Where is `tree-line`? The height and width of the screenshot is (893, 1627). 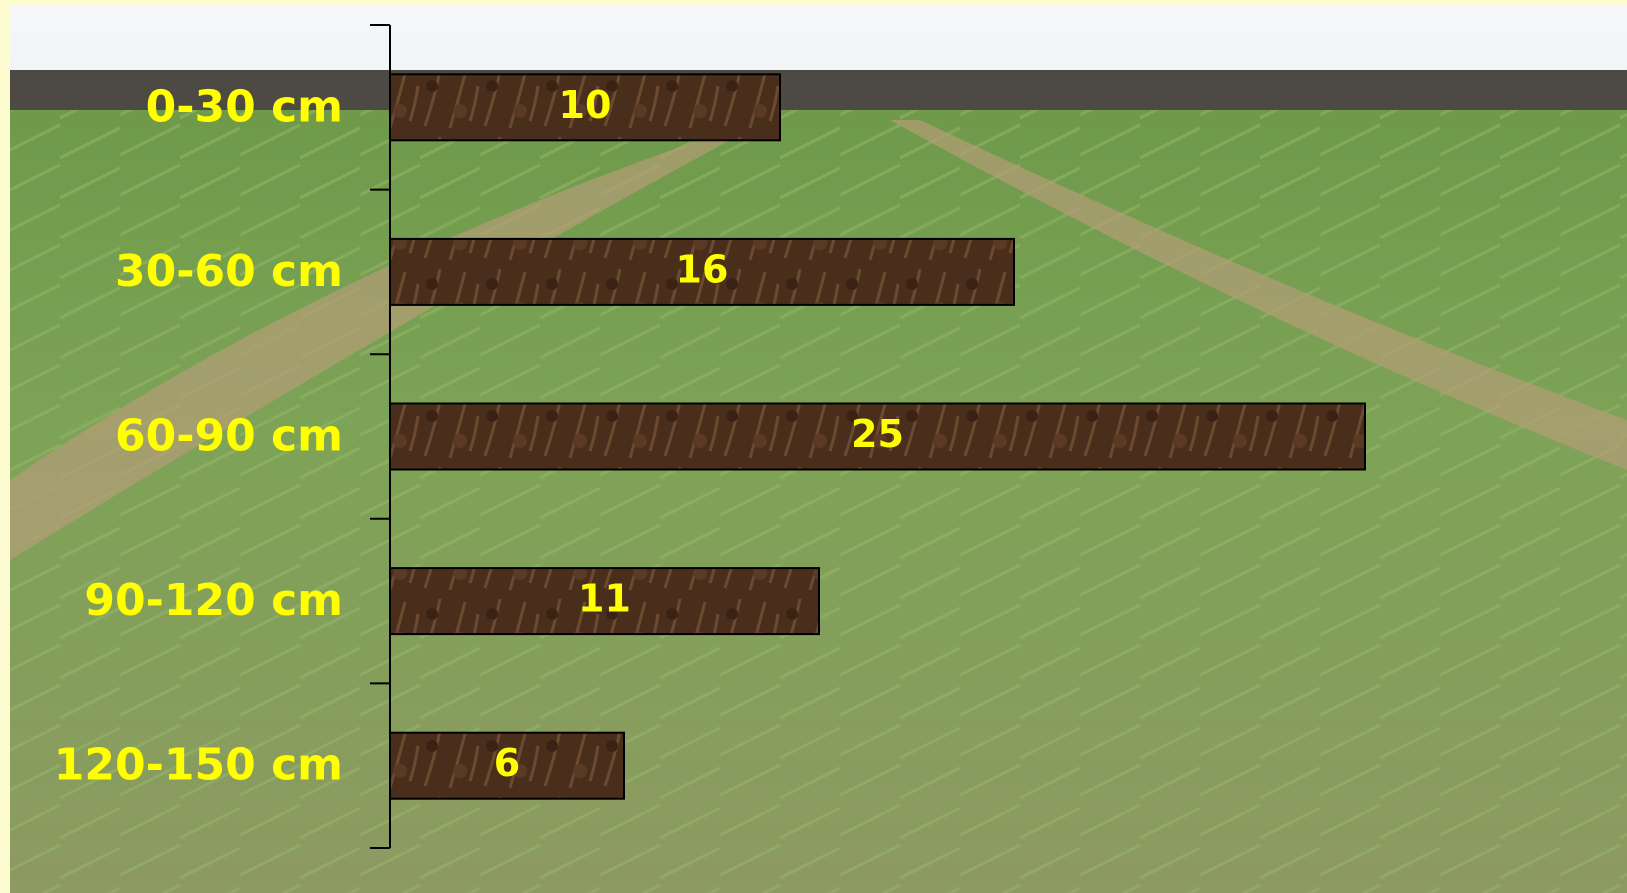 tree-line is located at coordinates (818, 92).